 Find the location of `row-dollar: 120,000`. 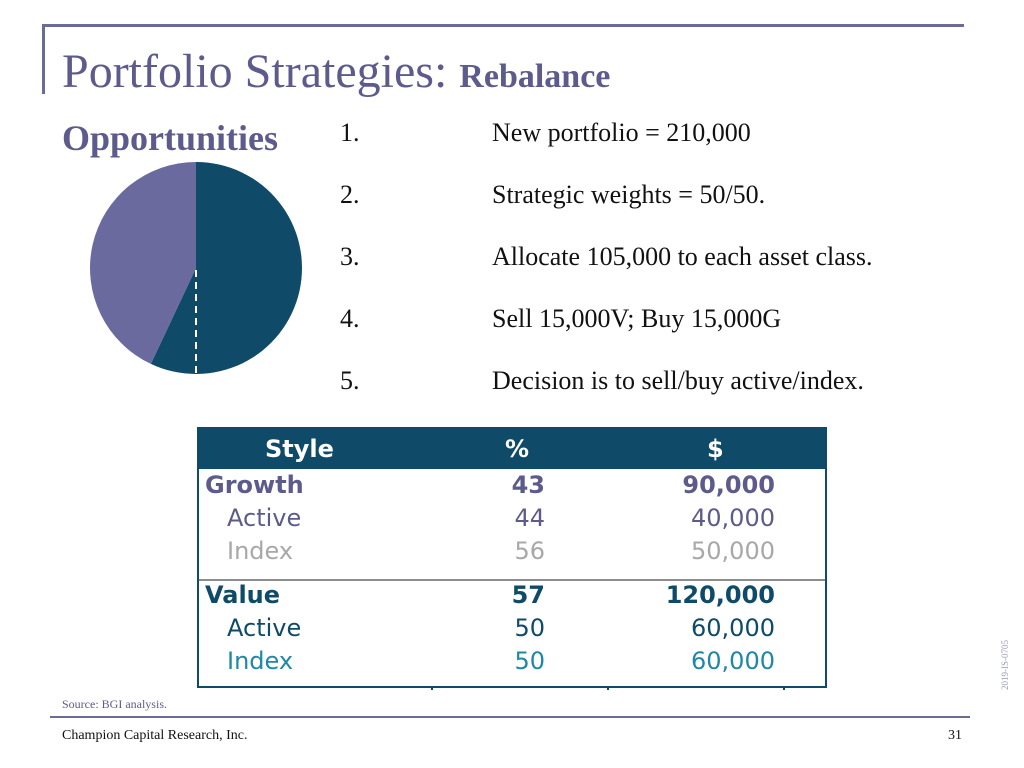

row-dollar: 120,000 is located at coordinates (720, 595).